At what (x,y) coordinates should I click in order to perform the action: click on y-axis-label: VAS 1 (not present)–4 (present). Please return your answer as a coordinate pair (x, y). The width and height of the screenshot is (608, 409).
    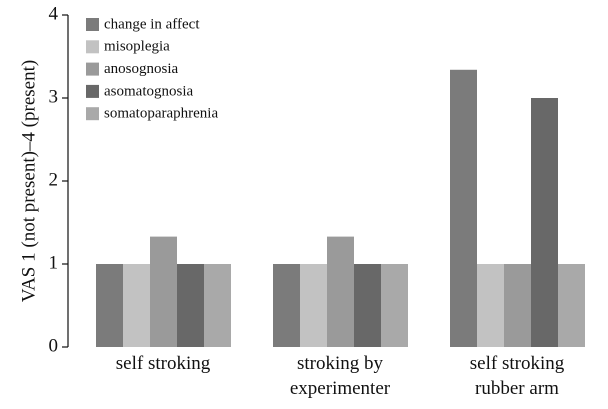
    Looking at the image, I should click on (28, 181).